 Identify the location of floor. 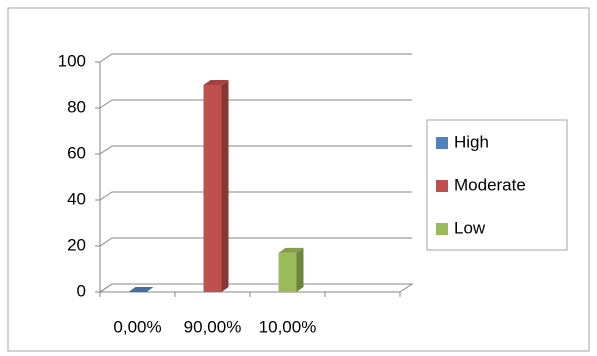
(256, 288).